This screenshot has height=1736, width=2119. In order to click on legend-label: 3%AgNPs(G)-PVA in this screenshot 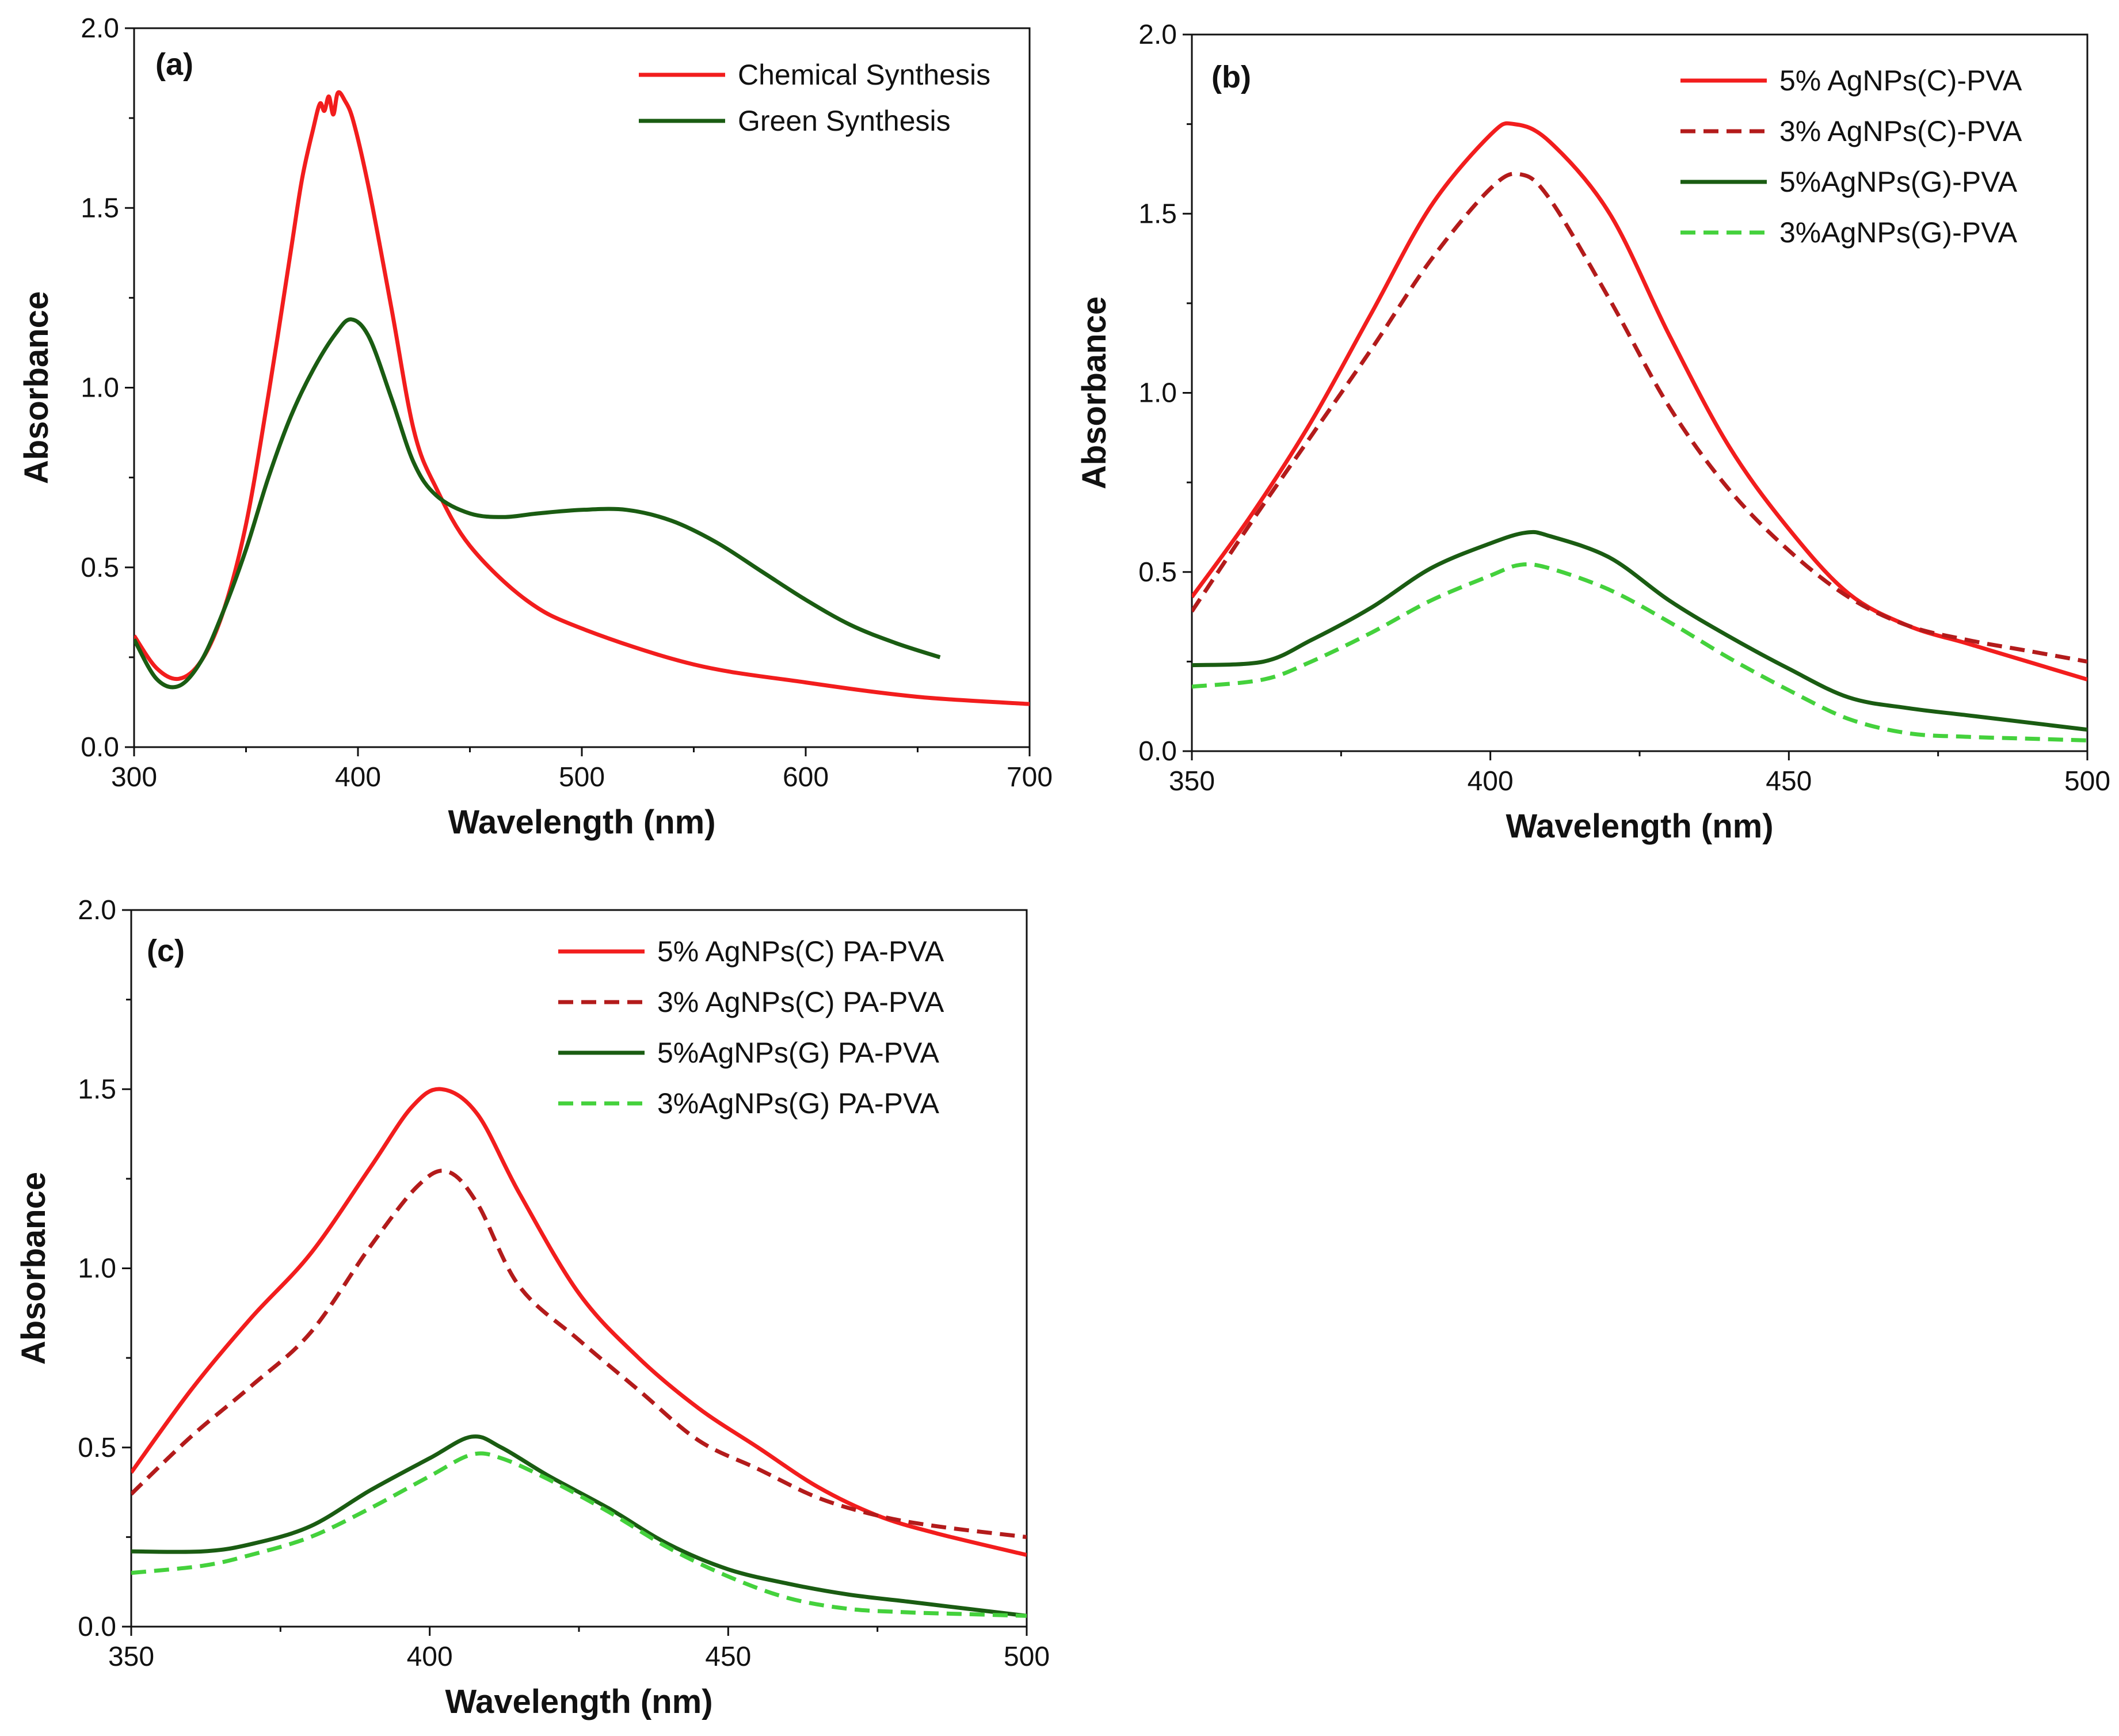, I will do `click(1898, 232)`.